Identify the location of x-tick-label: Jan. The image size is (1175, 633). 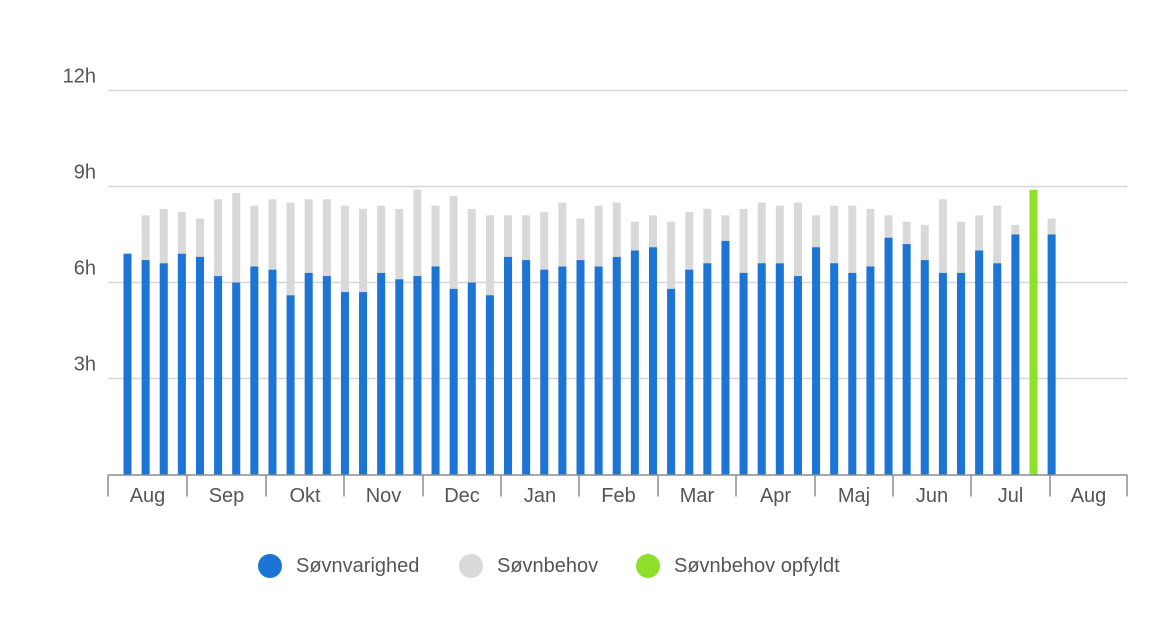
(540, 496).